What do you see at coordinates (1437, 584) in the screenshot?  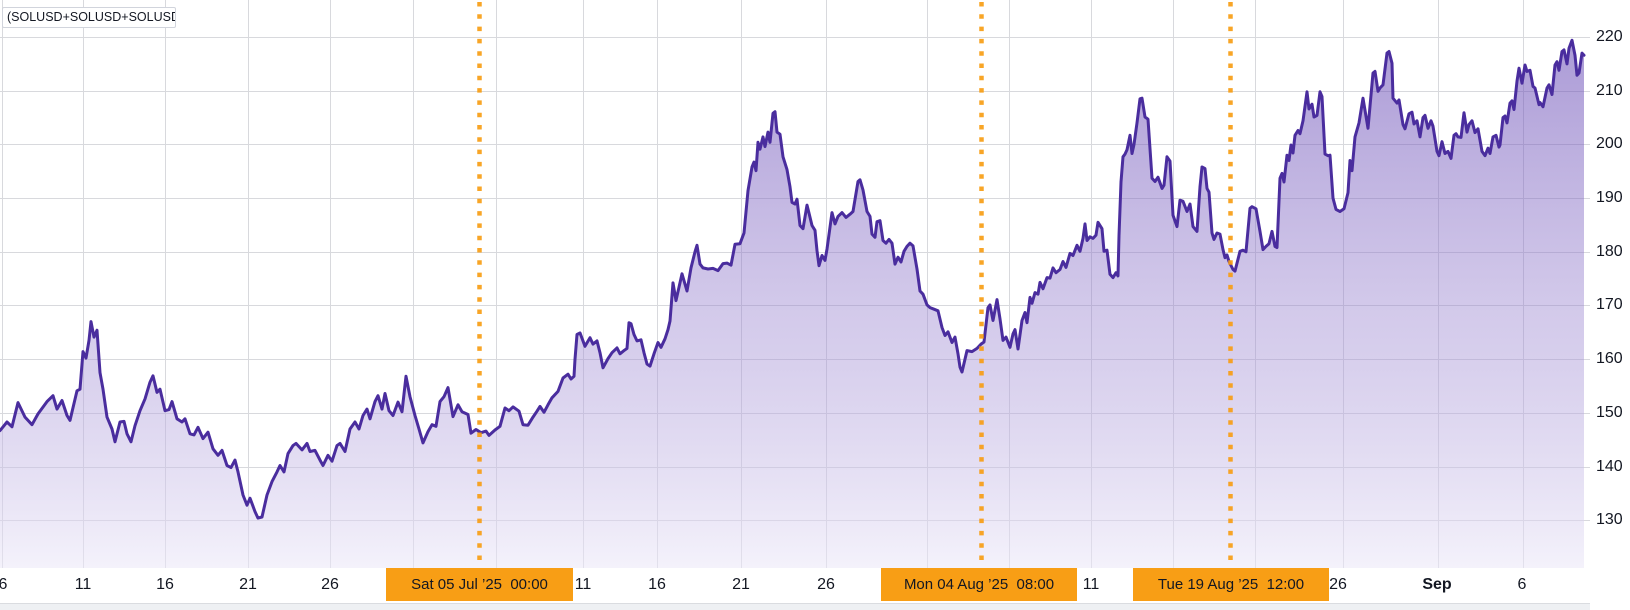 I see `time-axis-month-label: Sep` at bounding box center [1437, 584].